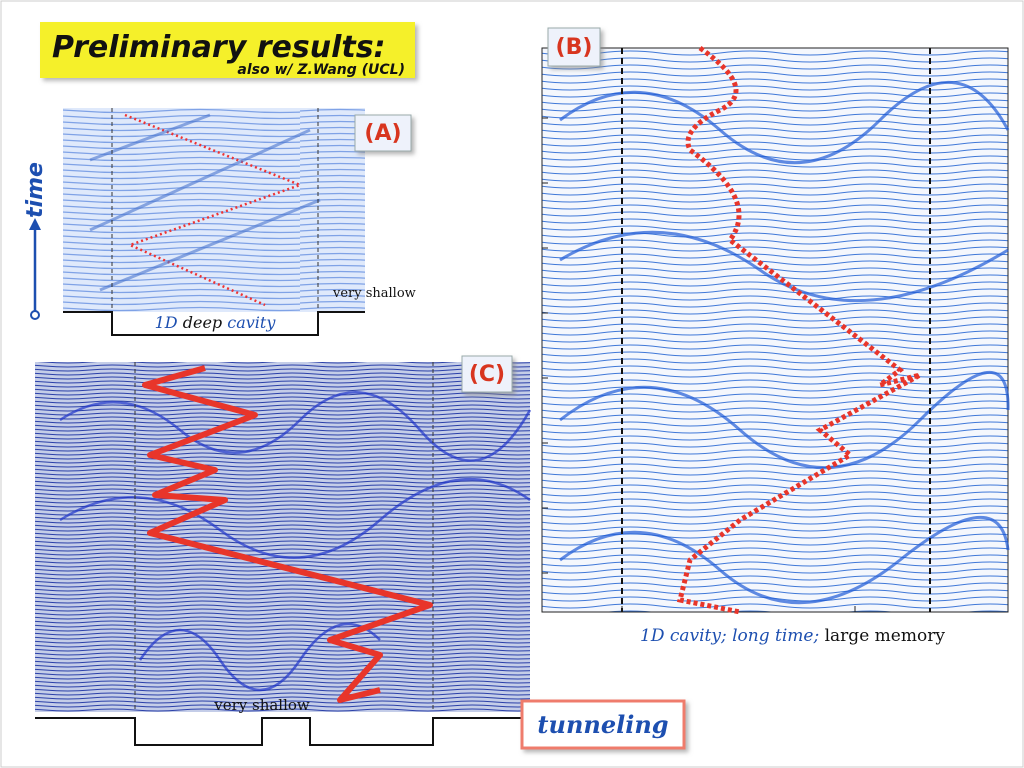 The image size is (1024, 768). Describe the element at coordinates (251, 322) in the screenshot. I see `caption-part: cavity` at that location.